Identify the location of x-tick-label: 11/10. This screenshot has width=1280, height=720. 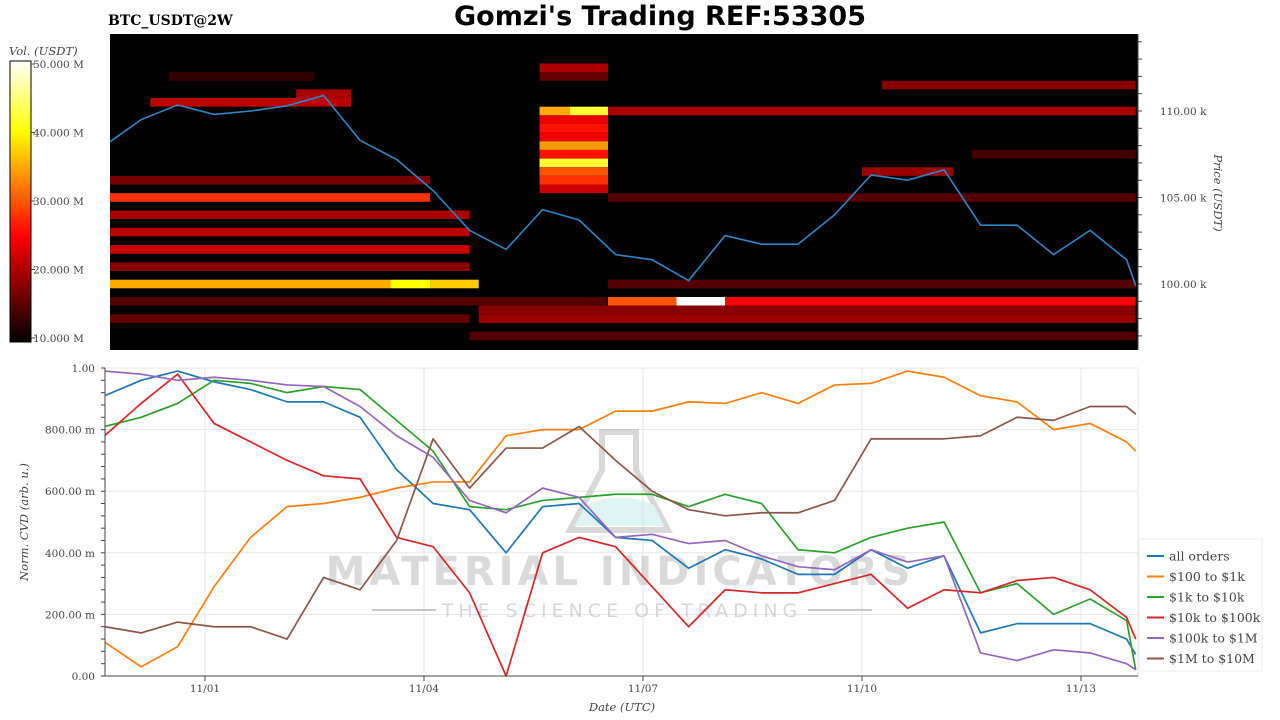
(862, 689).